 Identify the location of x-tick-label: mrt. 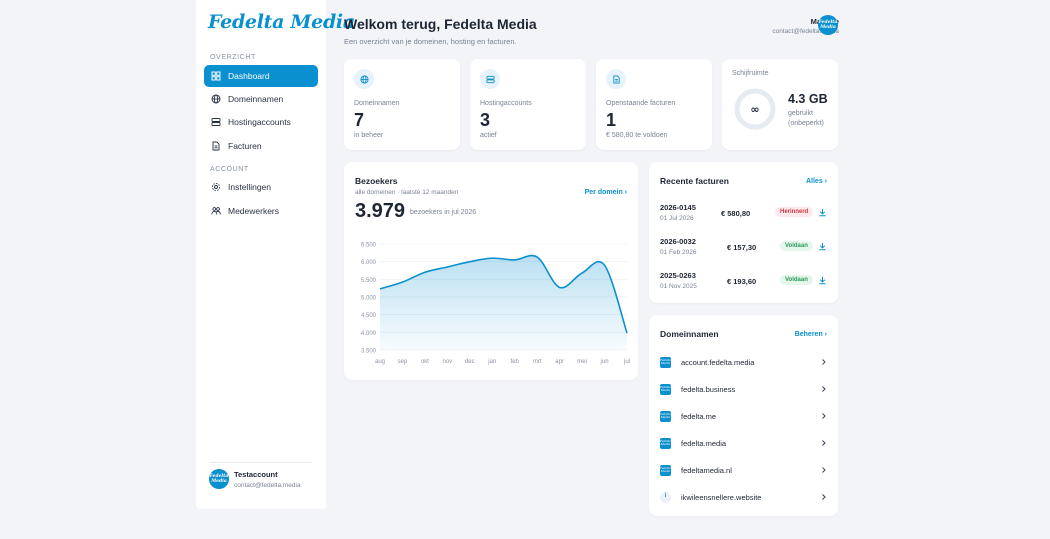
(537, 362).